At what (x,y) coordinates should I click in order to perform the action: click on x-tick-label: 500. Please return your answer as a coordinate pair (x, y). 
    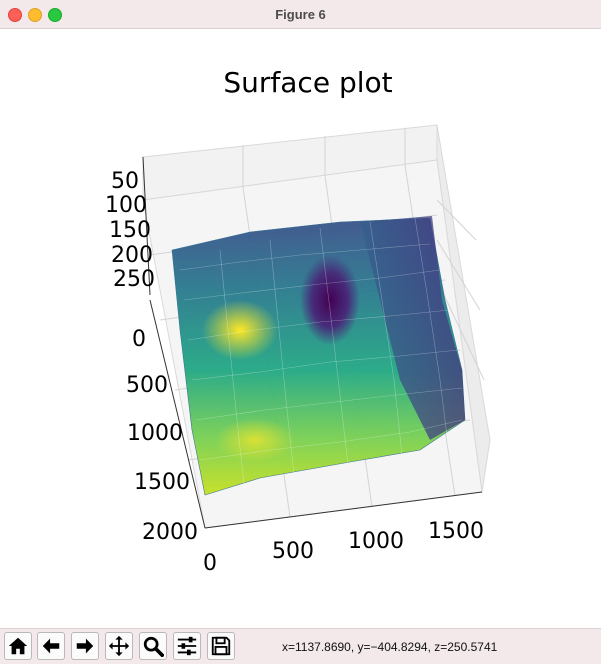
    Looking at the image, I should click on (293, 551).